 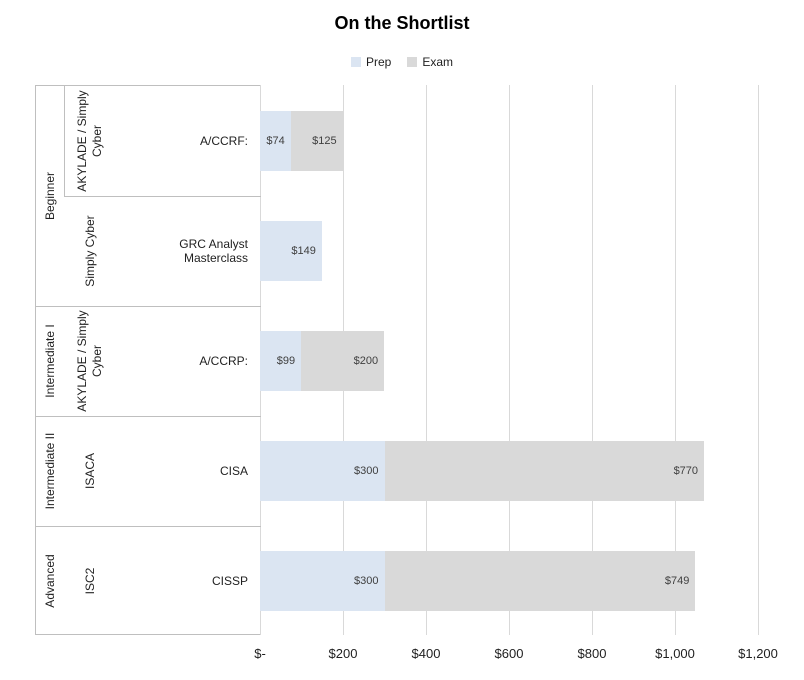 I want to click on bar-segment-exam: $749, so click(x=540, y=581).